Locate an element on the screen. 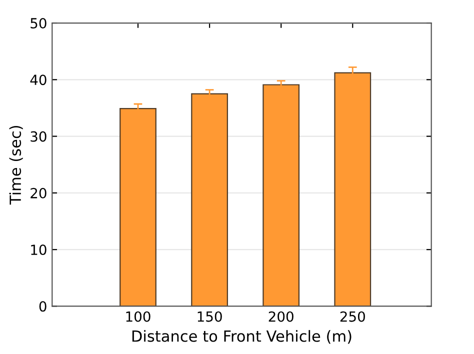 This screenshot has width=474, height=354. y-axis-title: Time (sec) is located at coordinates (16, 165).